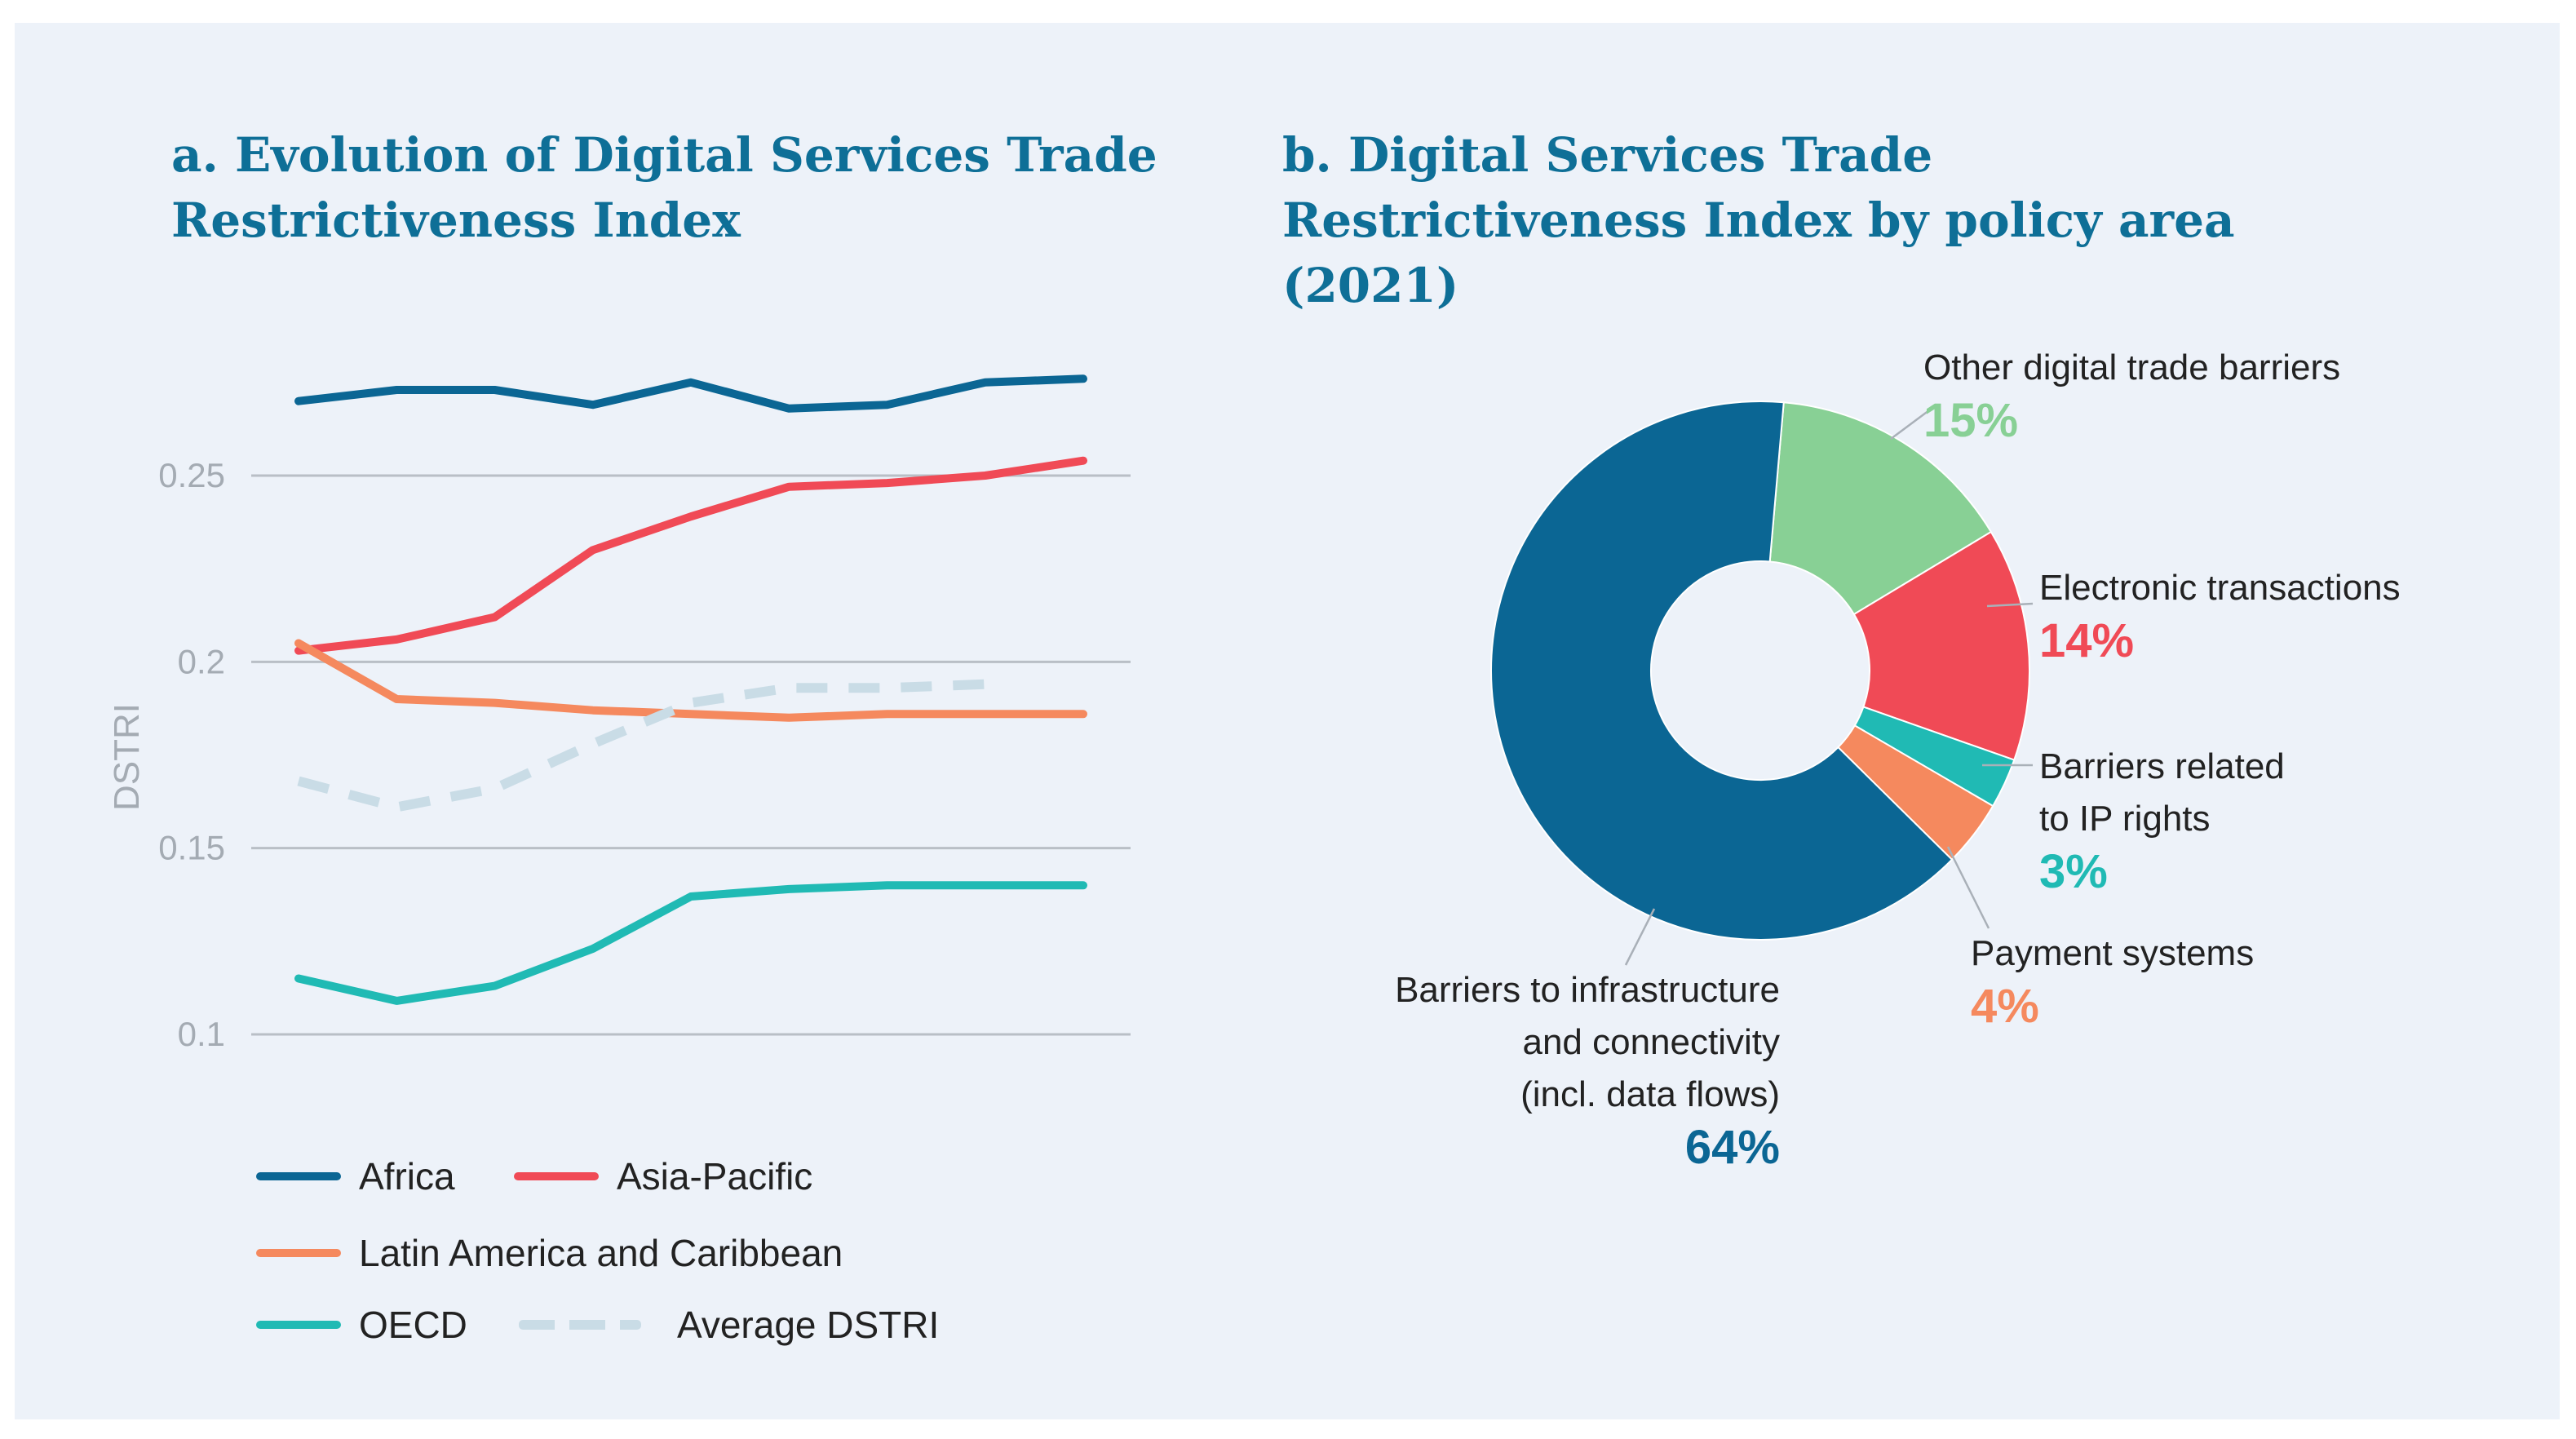  What do you see at coordinates (191, 848) in the screenshot?
I see `y-tick-label: 0.15` at bounding box center [191, 848].